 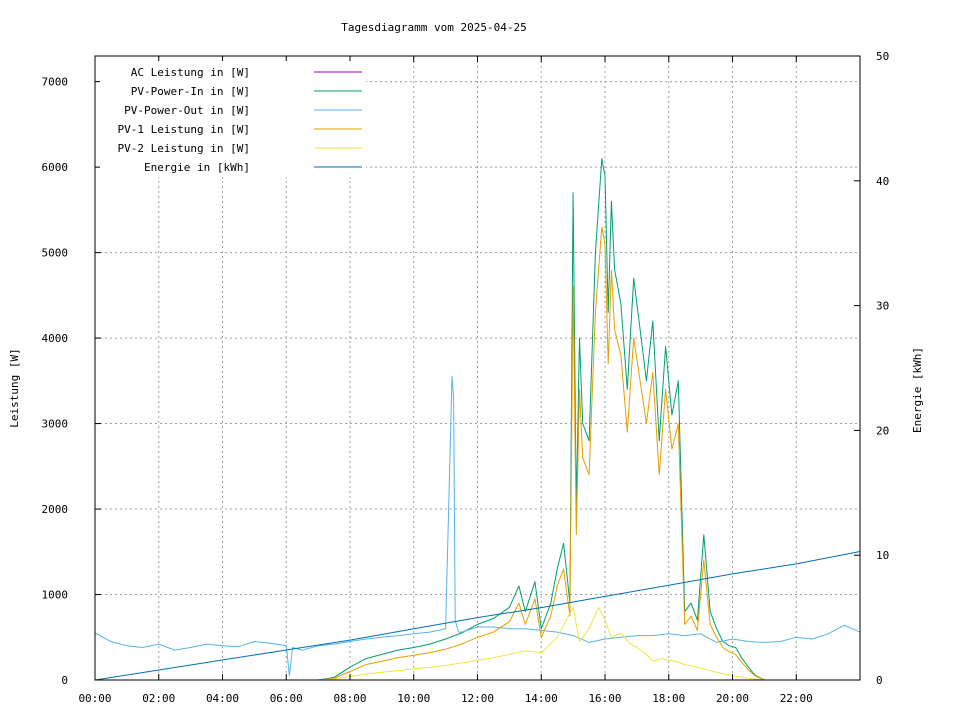 I want to click on y2-tick-label: 20, so click(x=882, y=430).